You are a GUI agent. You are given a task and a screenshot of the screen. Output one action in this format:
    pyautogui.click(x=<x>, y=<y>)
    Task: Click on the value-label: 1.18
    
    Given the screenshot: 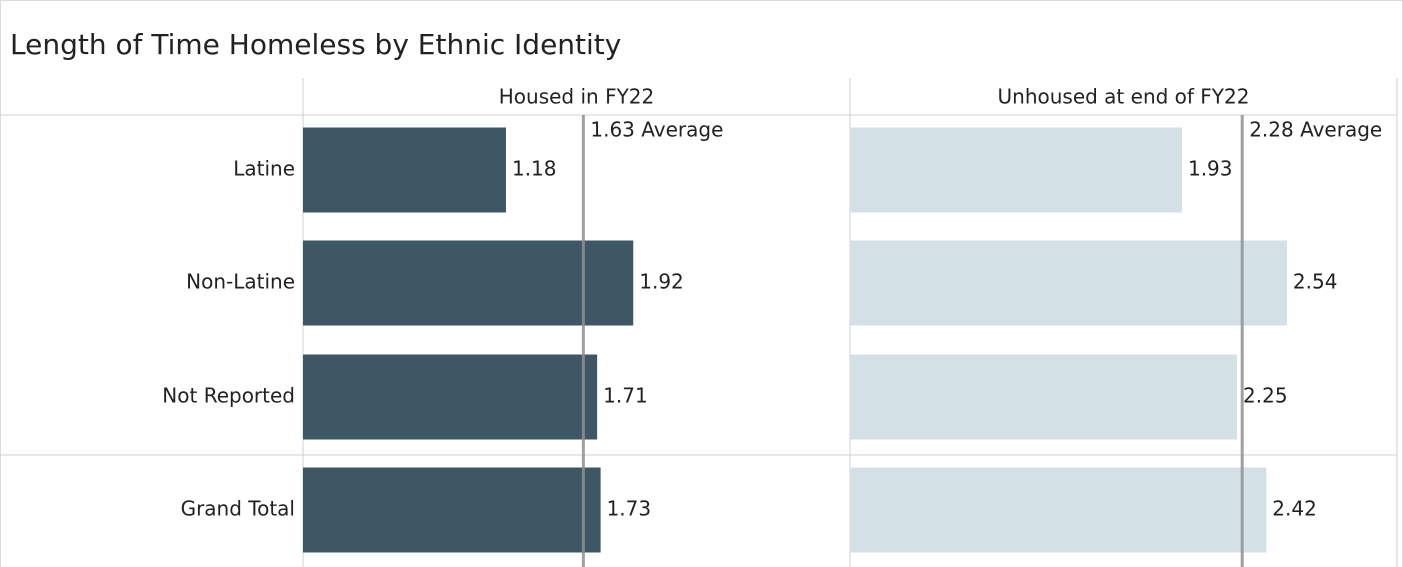 What is the action you would take?
    pyautogui.click(x=534, y=169)
    